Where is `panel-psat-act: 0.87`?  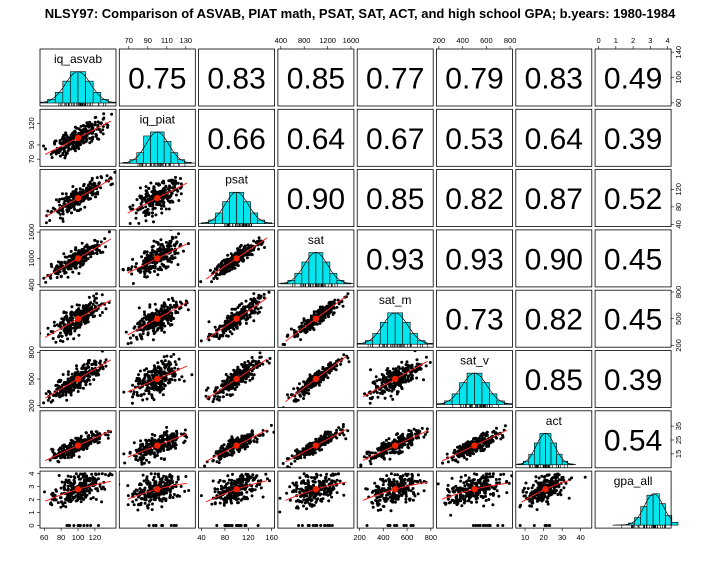
panel-psat-act: 0.87 is located at coordinates (554, 198).